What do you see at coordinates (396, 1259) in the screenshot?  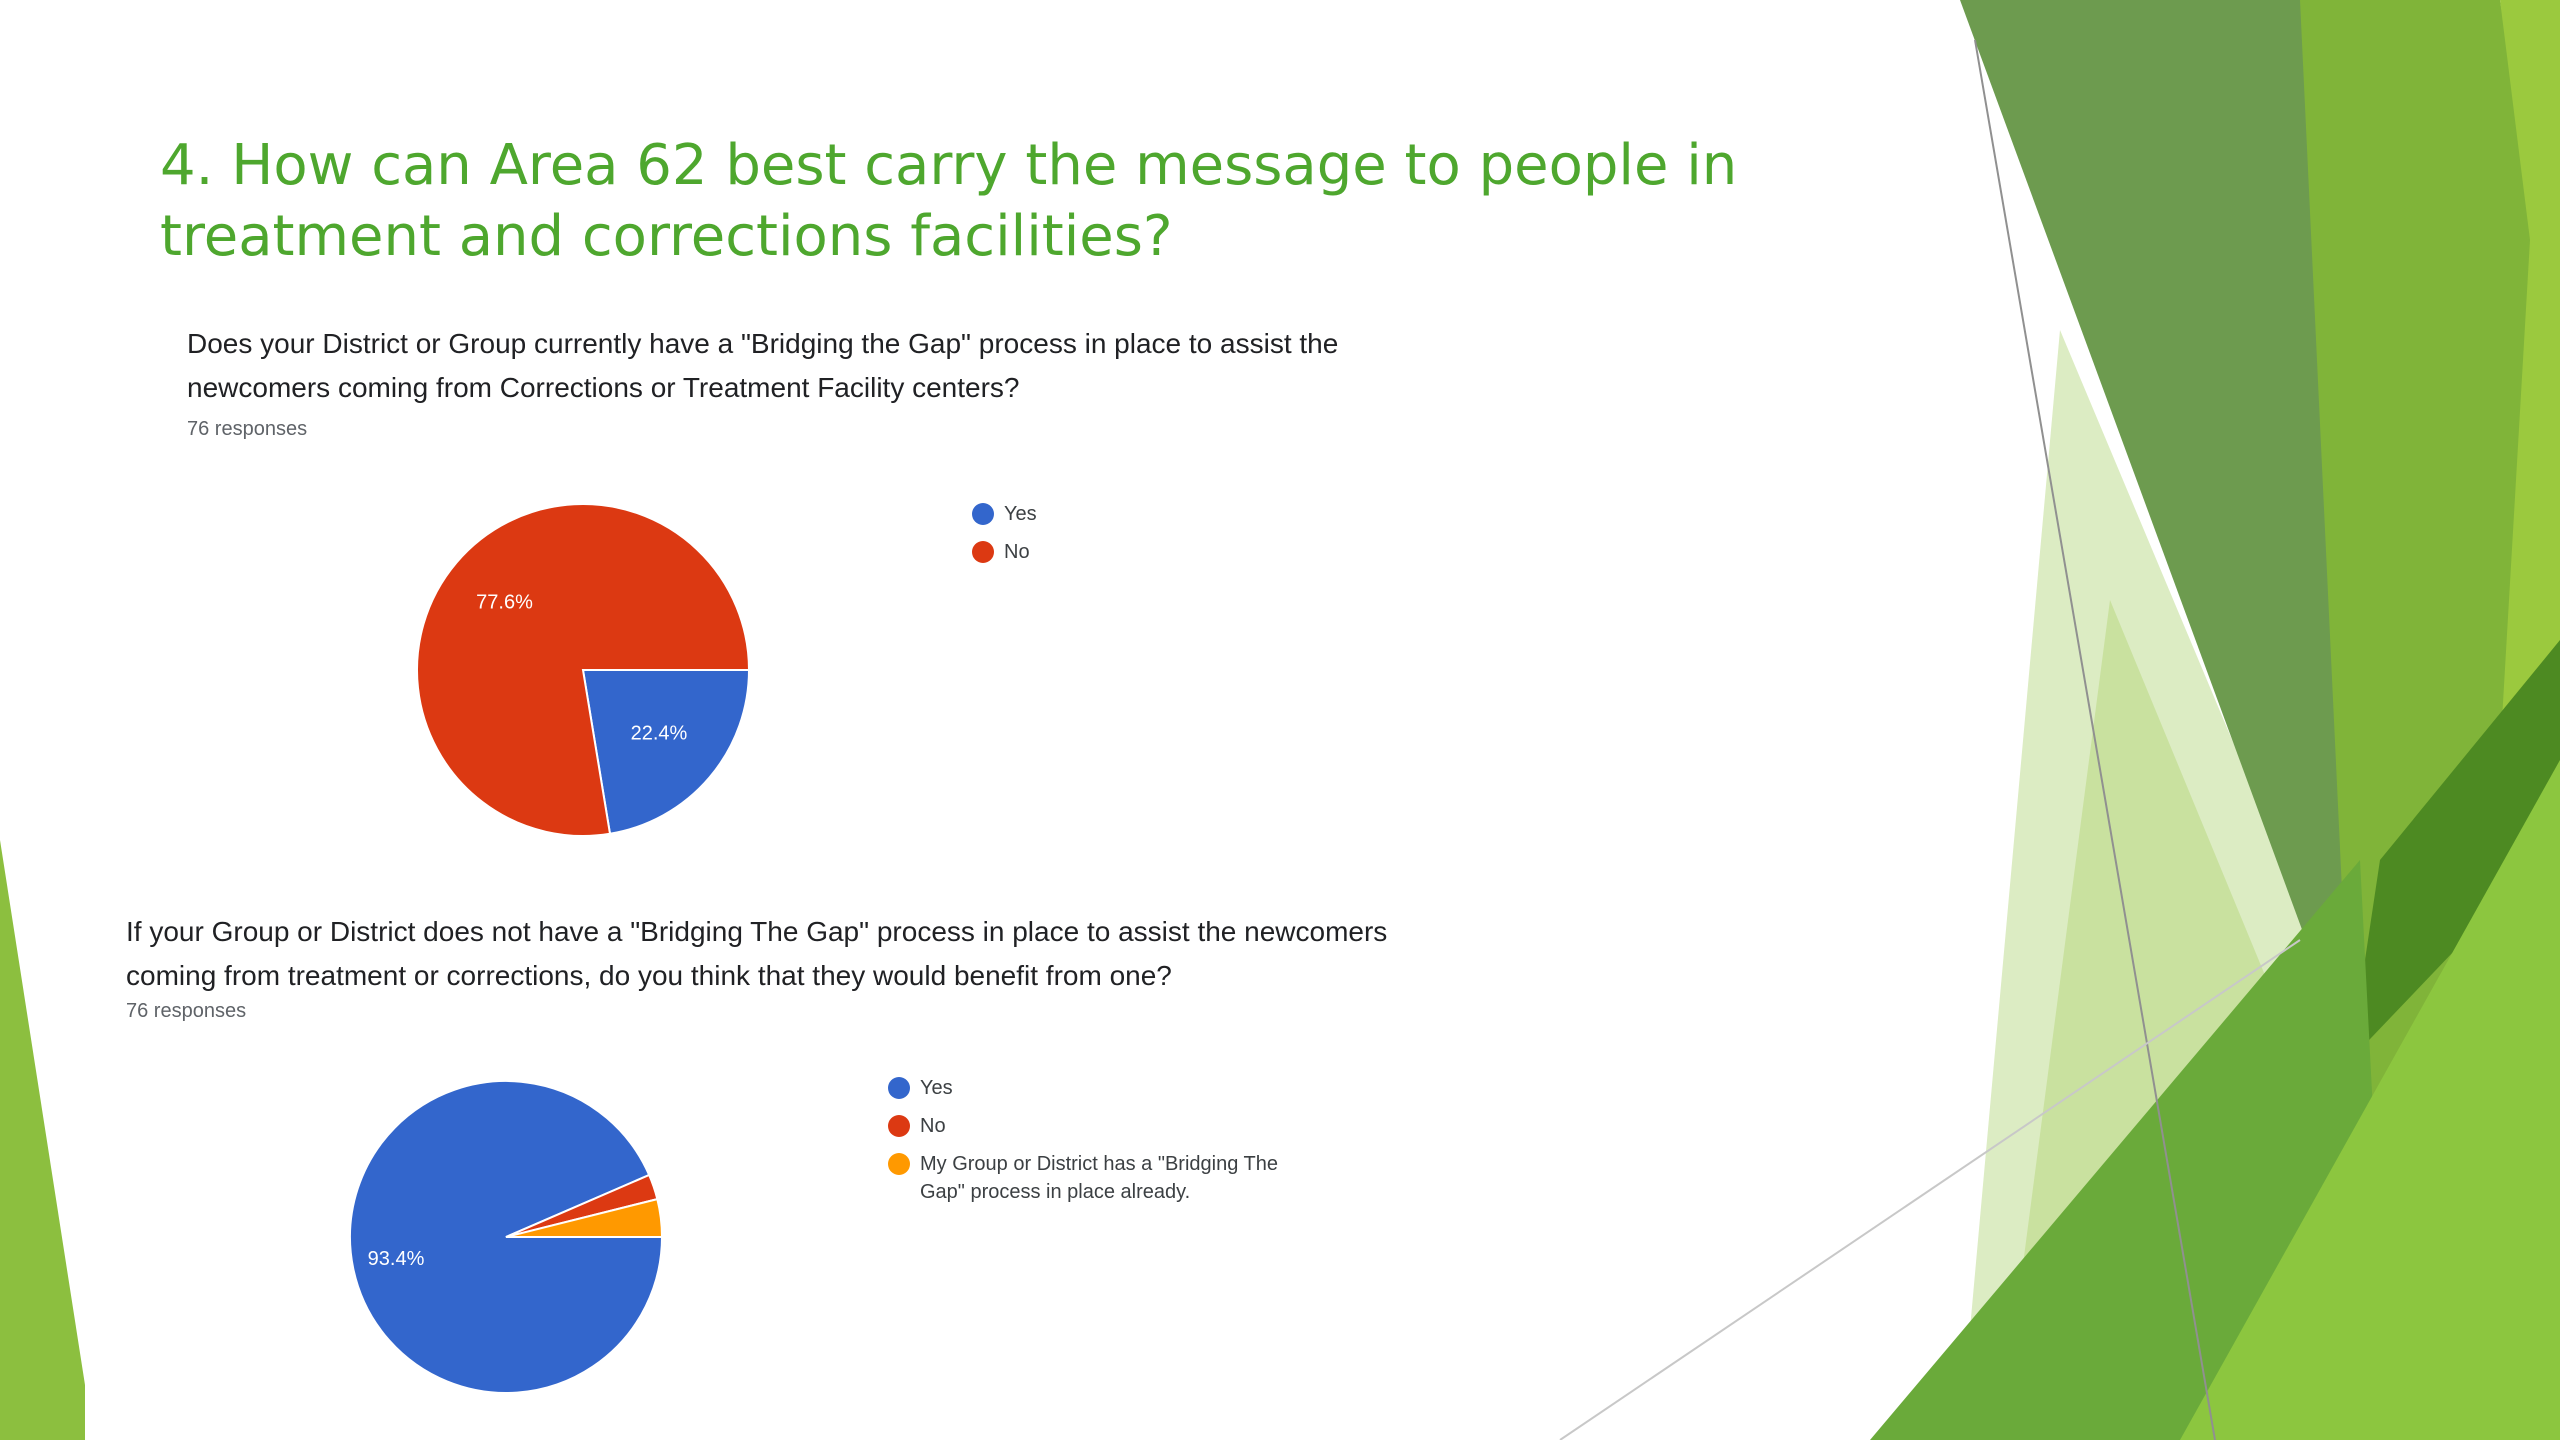 I see `chart-2-slice-label: 93.4%` at bounding box center [396, 1259].